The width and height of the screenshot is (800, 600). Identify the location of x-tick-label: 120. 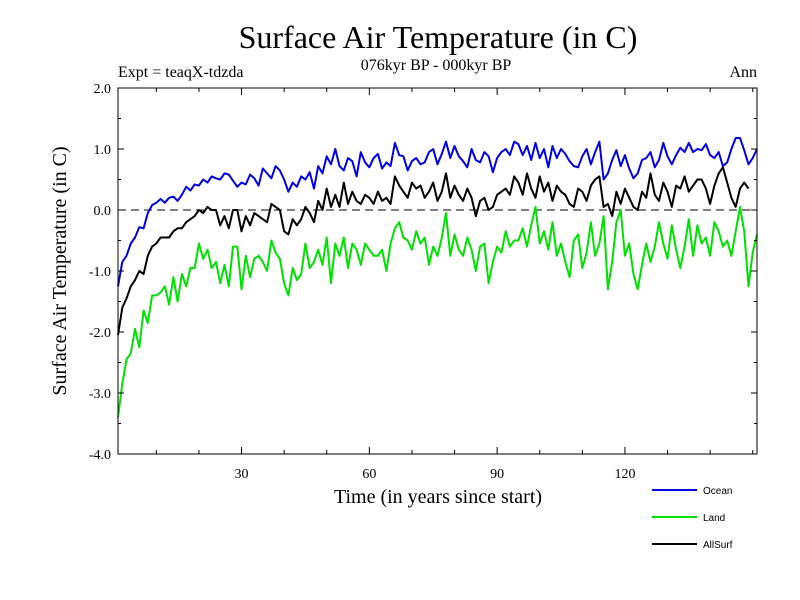
(624, 474).